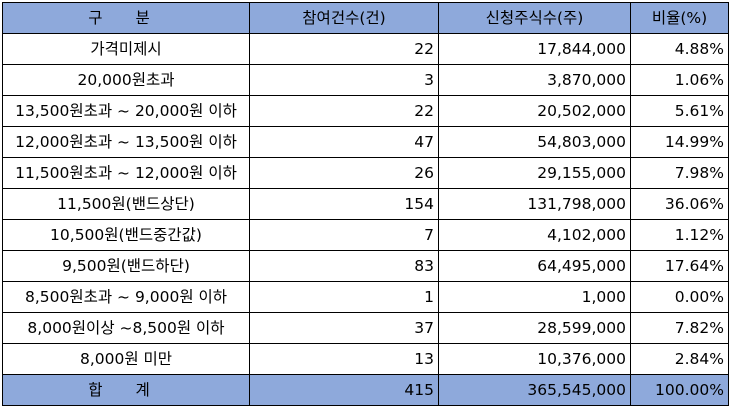  Describe the element at coordinates (126, 297) in the screenshot. I see `row-label: 8,500원초과 ~ 9,000원 이하` at that location.